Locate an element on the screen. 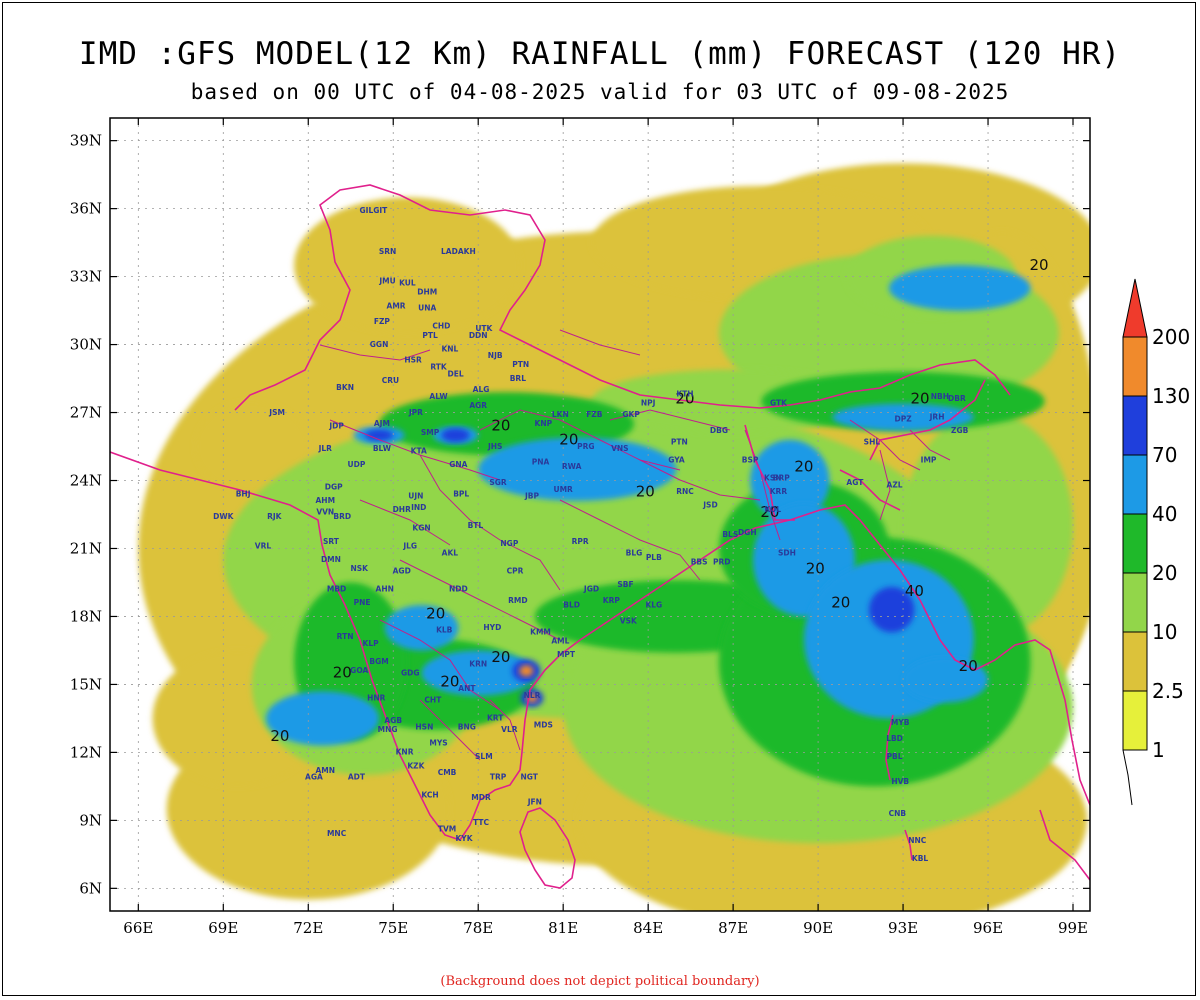  station-label: TTC is located at coordinates (481, 822).